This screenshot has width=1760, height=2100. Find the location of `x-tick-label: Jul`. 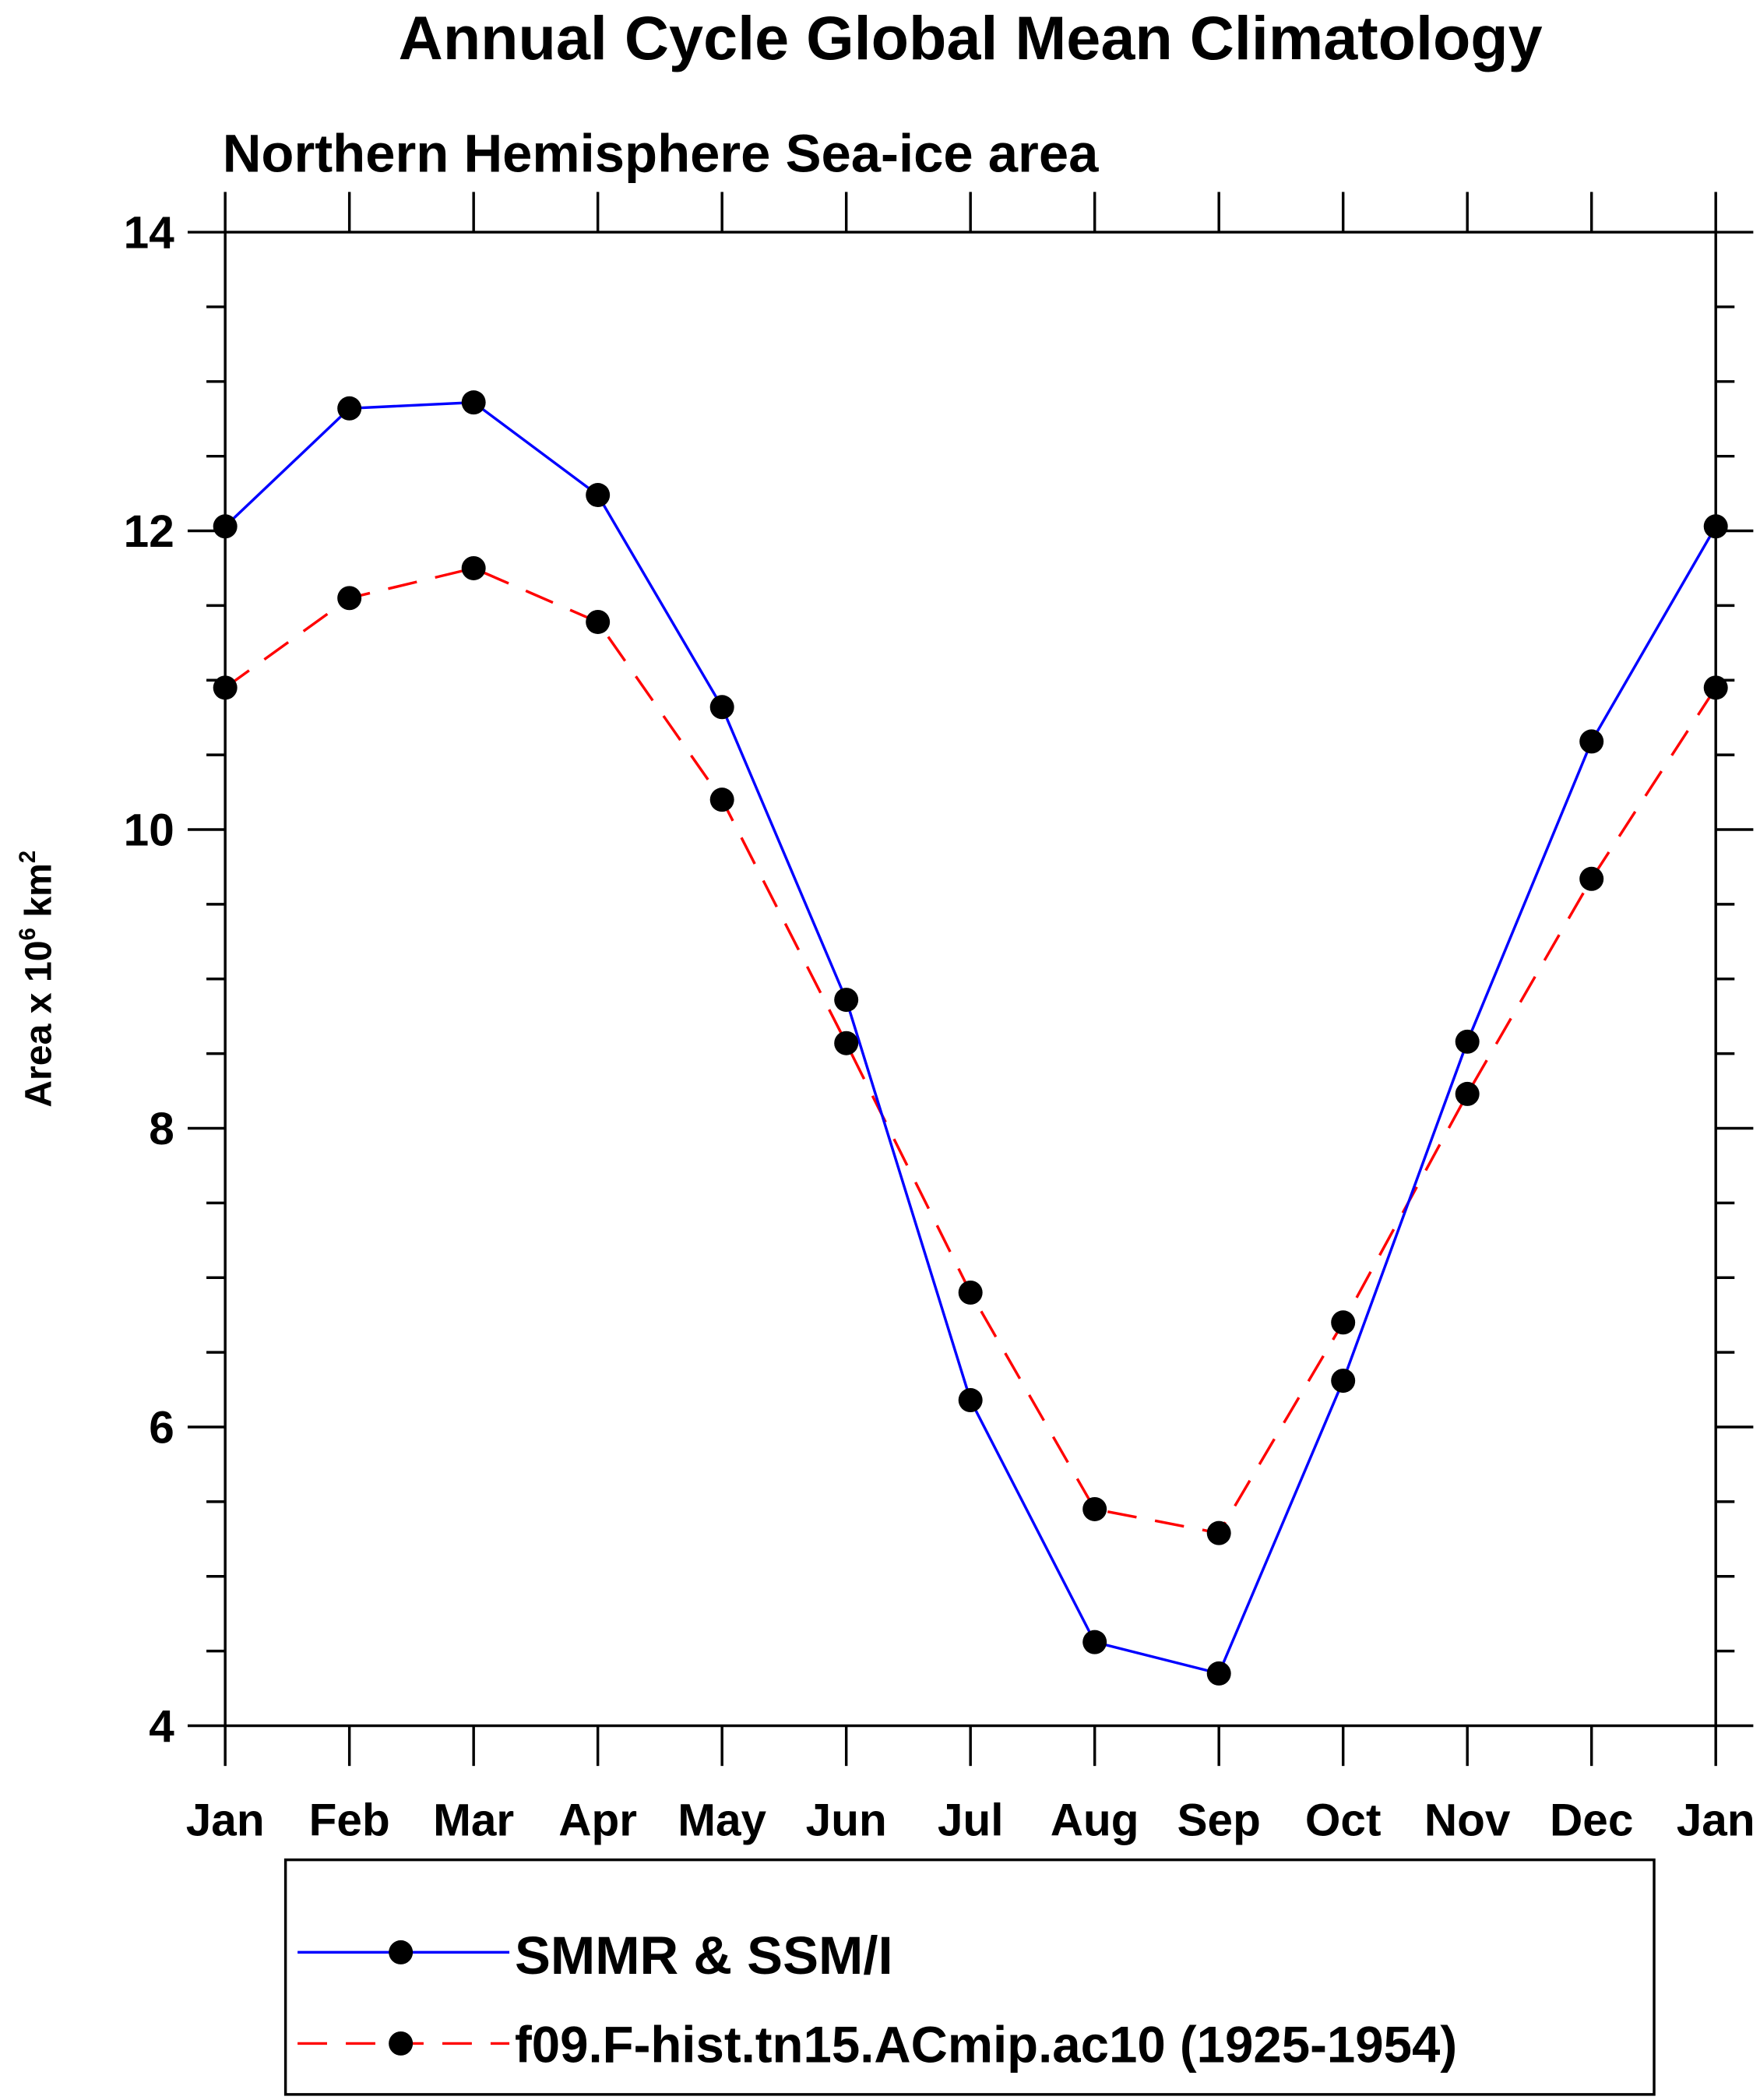

x-tick-label: Jul is located at coordinates (971, 1820).